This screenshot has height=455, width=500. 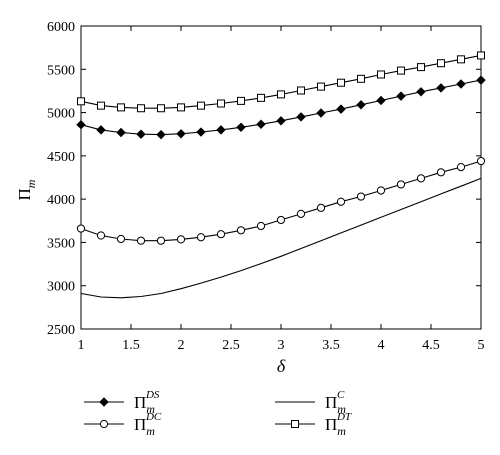 I want to click on x-tick-label: 1.5, so click(x=131, y=345).